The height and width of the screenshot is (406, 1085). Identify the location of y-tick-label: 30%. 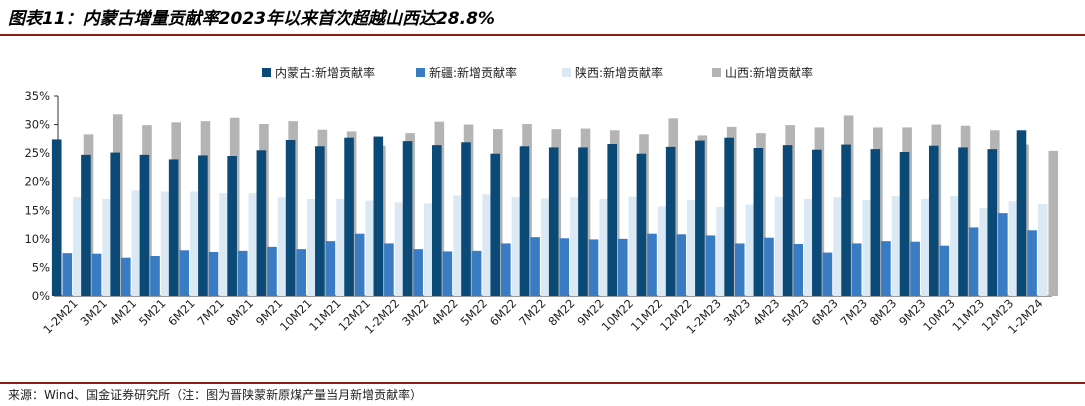
(37, 125).